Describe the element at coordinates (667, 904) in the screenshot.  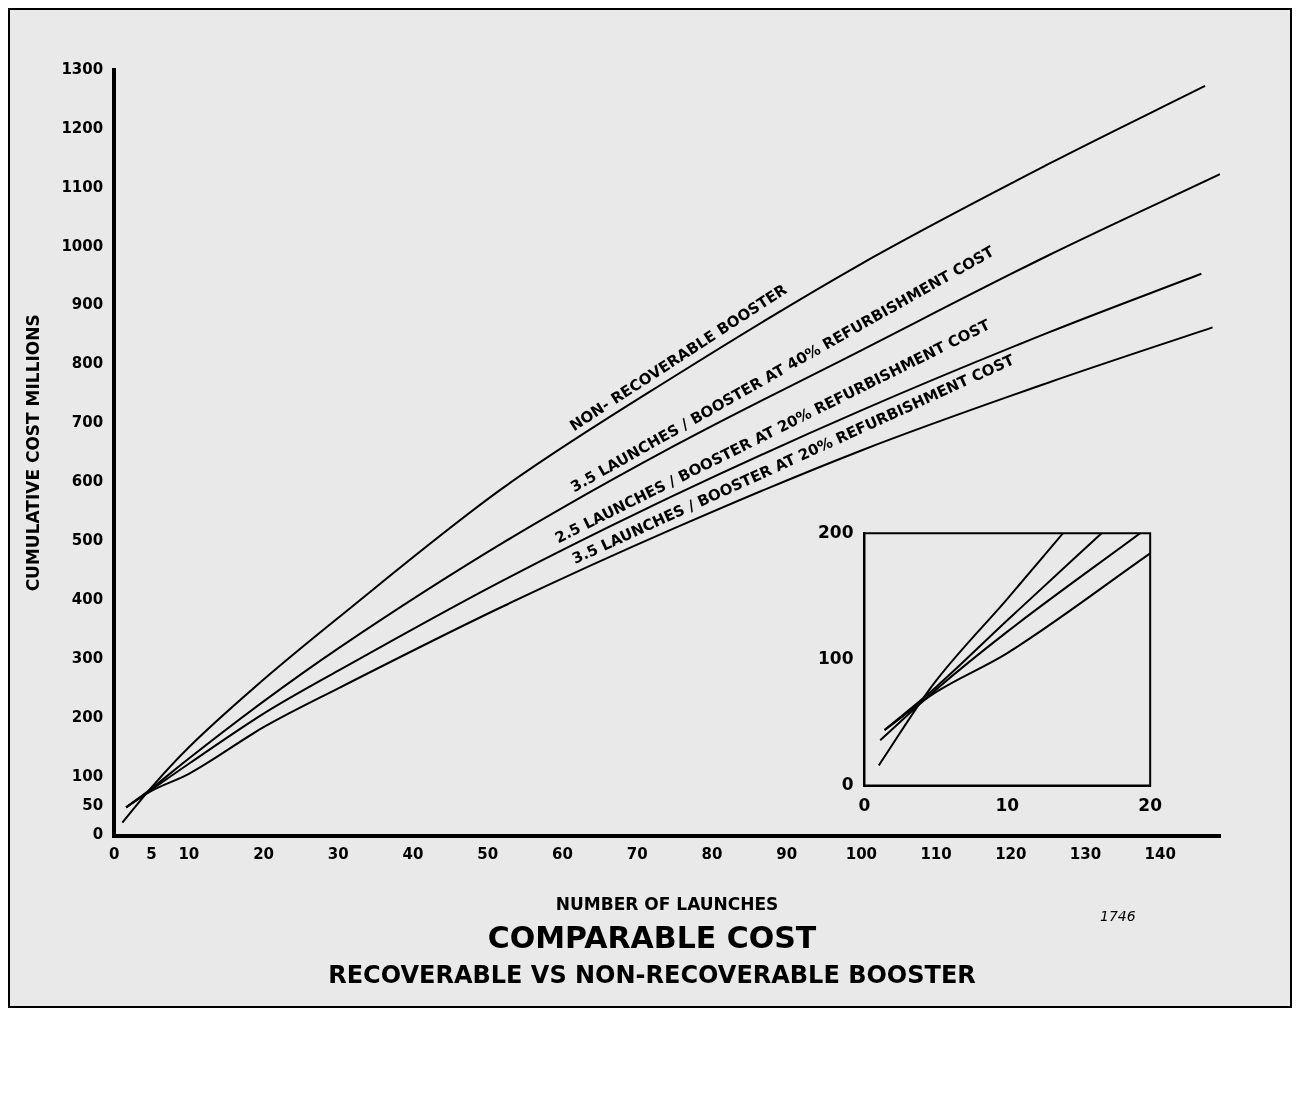
I see `x-axis-title: NUMBER OF LAUNCHES` at that location.